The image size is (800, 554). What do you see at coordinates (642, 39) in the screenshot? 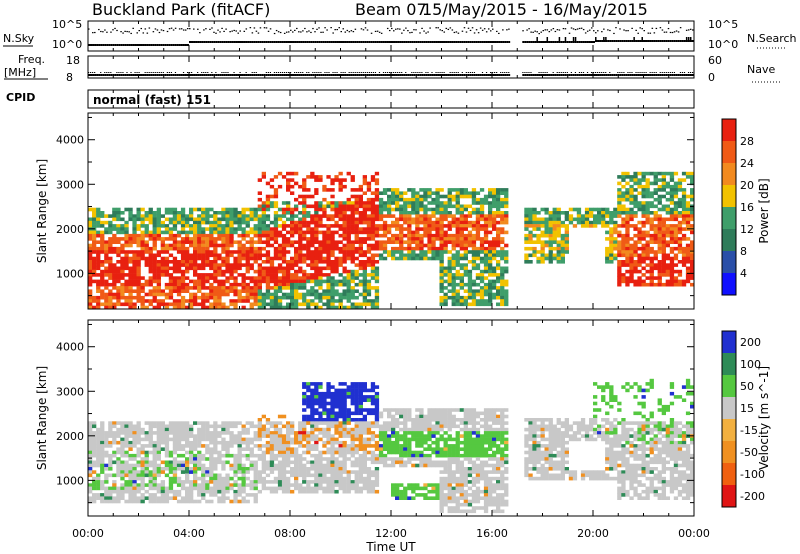
I see `nsky-spike` at bounding box center [642, 39].